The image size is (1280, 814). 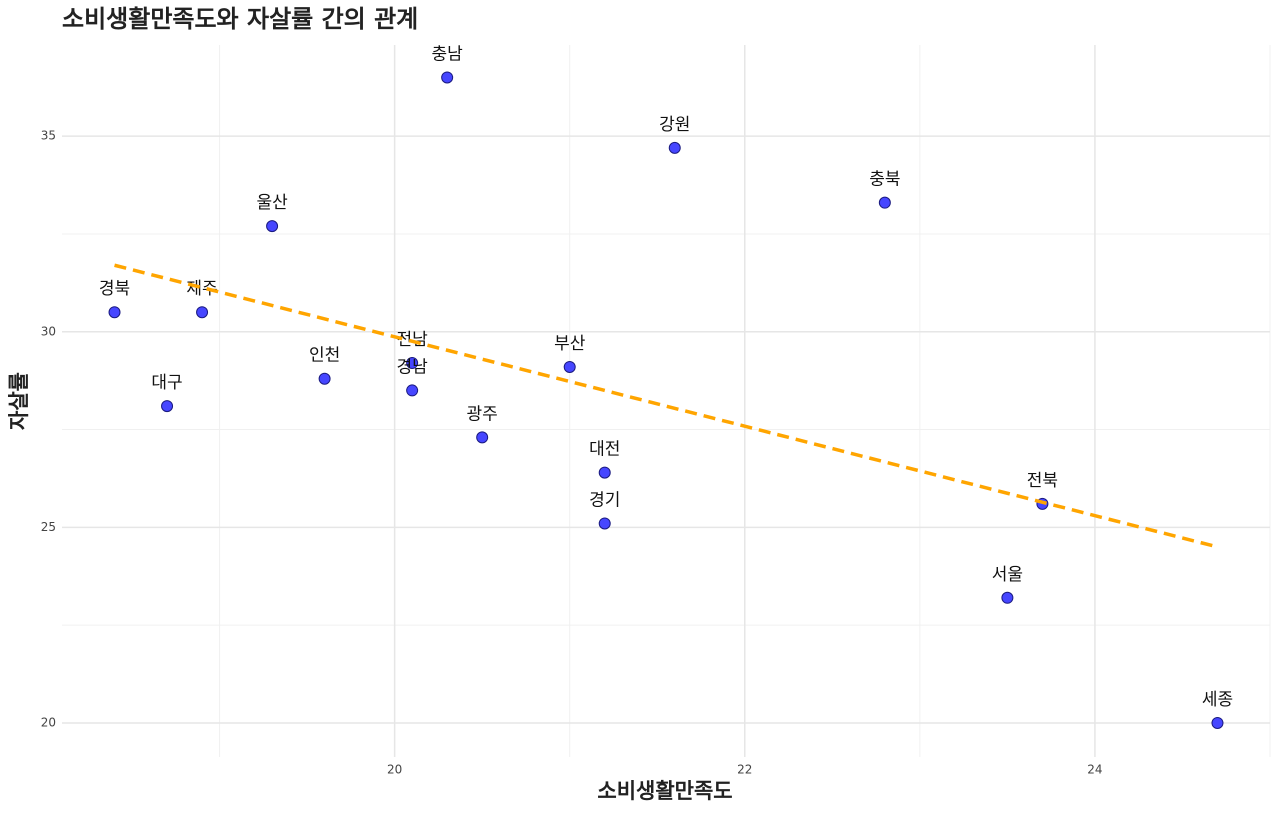 I want to click on point-label: 전북, so click(x=1042, y=481).